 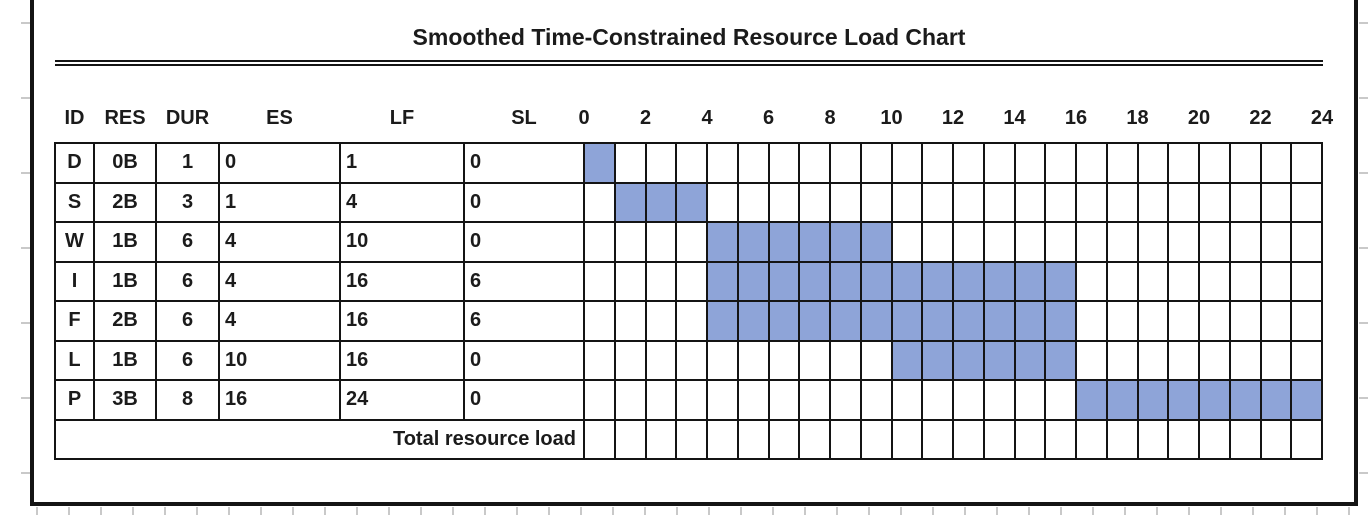 I want to click on axis-tick-label: 4, so click(x=707, y=118).